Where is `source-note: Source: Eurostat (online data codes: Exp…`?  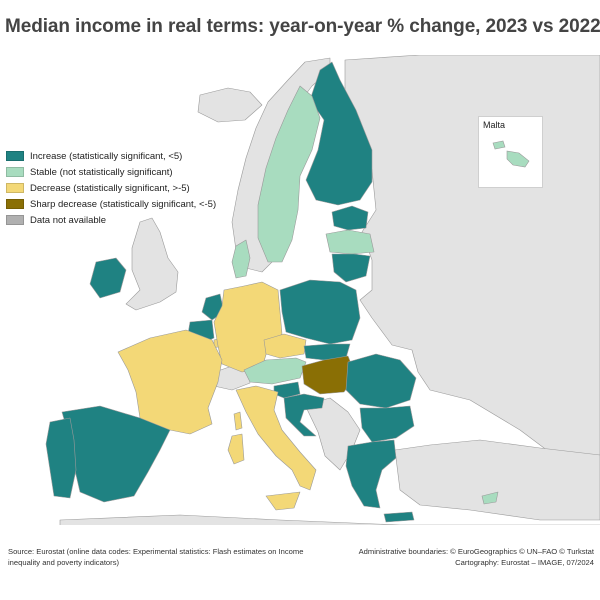 source-note: Source: Eurostat (online data codes: Exp… is located at coordinates (156, 557).